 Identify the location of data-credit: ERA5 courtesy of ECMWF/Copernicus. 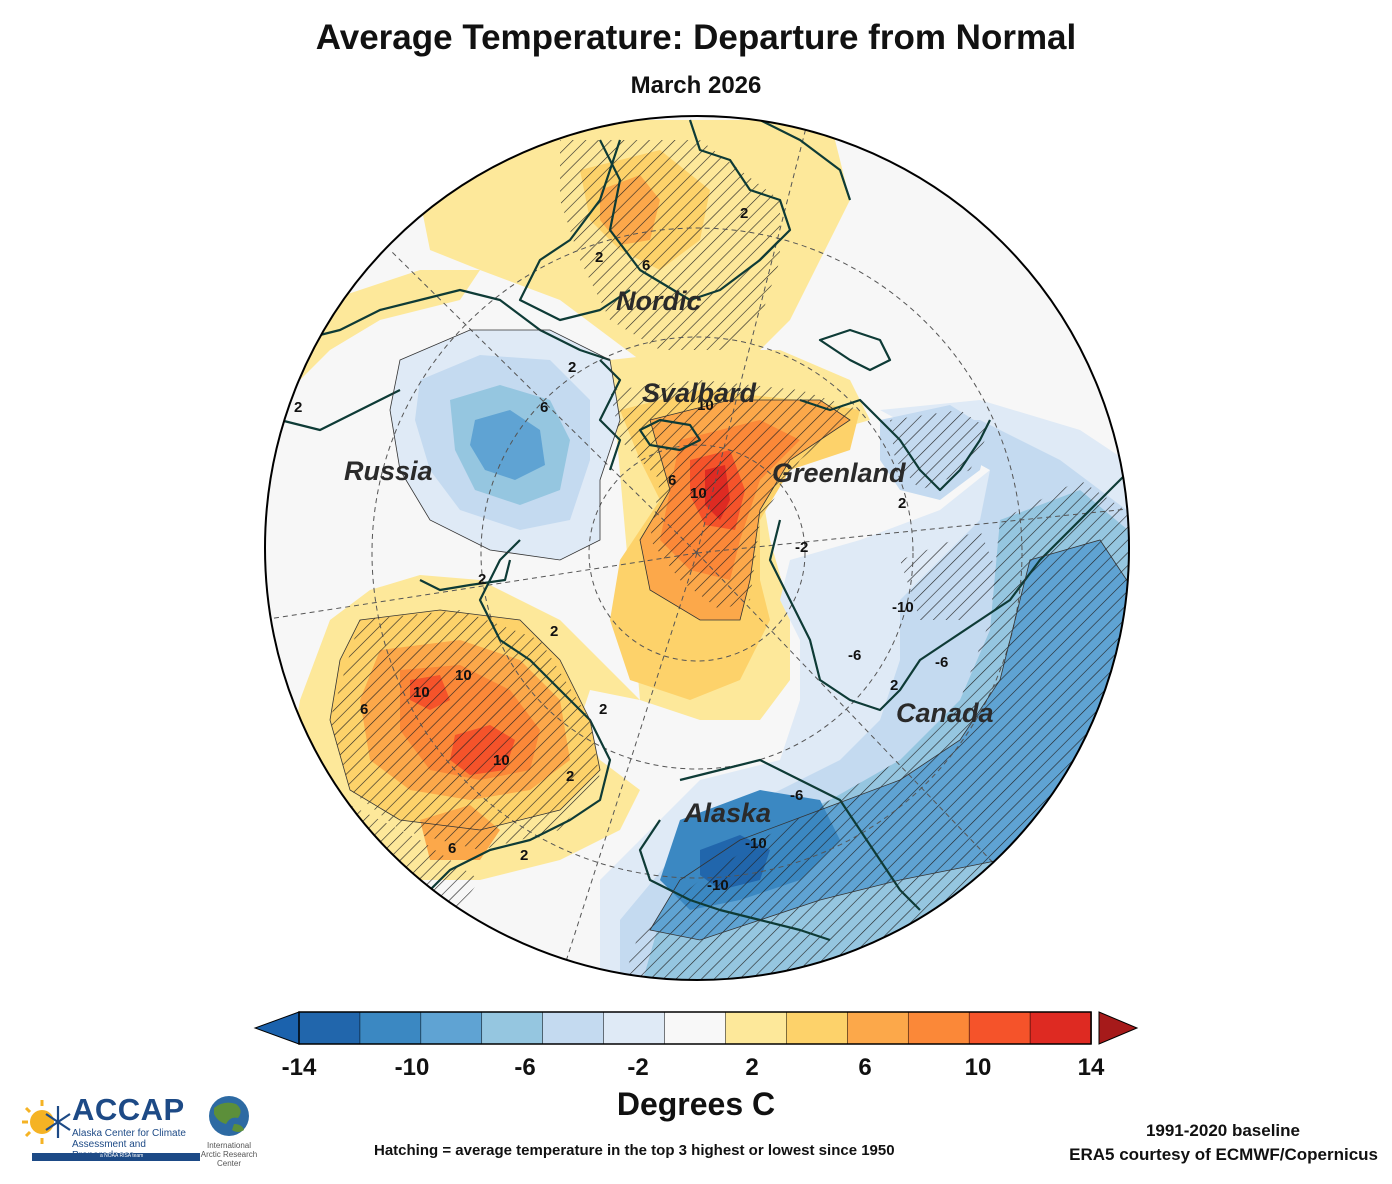
(1223, 1154).